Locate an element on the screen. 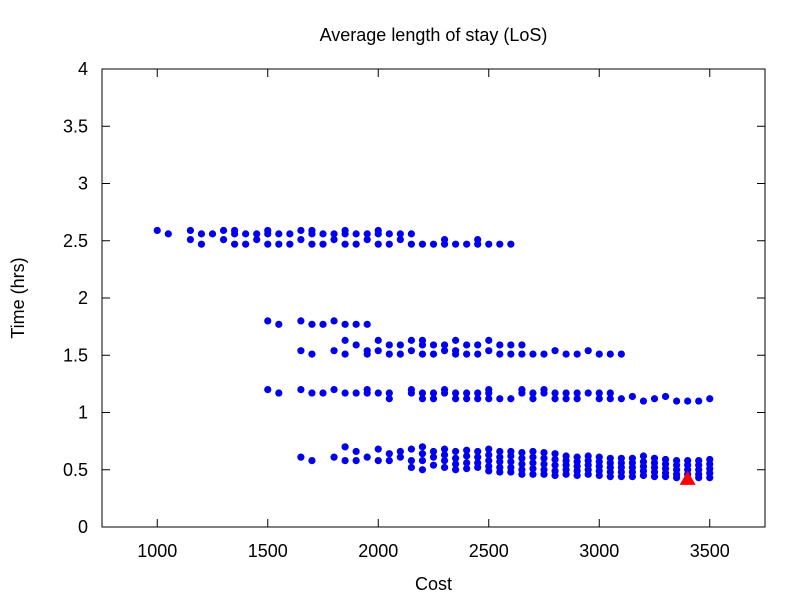 This screenshot has width=800, height=600. x-axis-title: Cost is located at coordinates (433, 584).